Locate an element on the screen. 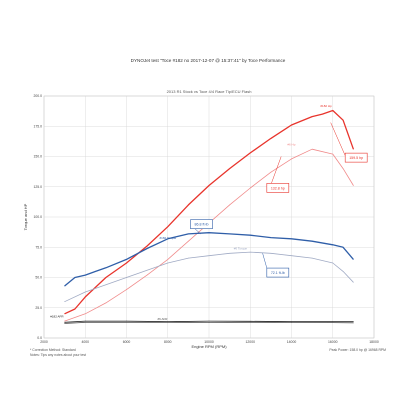 The width and height of the screenshot is (416, 416). annotation-text: 86.8 ft-lb is located at coordinates (202, 225).